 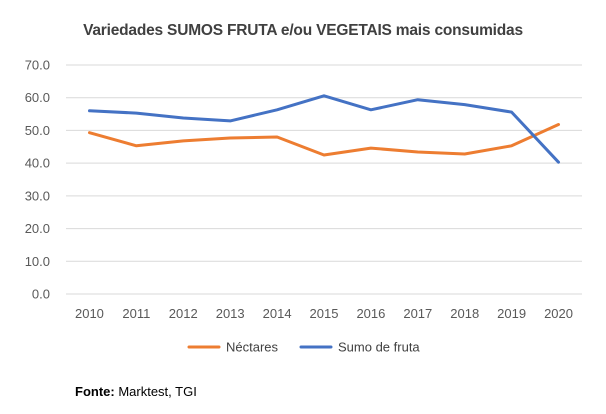 I want to click on y-tick-label: 10.0, so click(x=37, y=261).